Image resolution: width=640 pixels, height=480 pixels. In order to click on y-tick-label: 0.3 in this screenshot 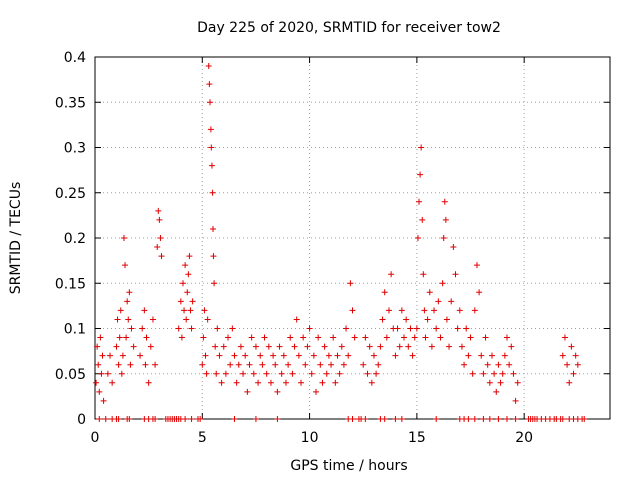, I will do `click(75, 149)`.